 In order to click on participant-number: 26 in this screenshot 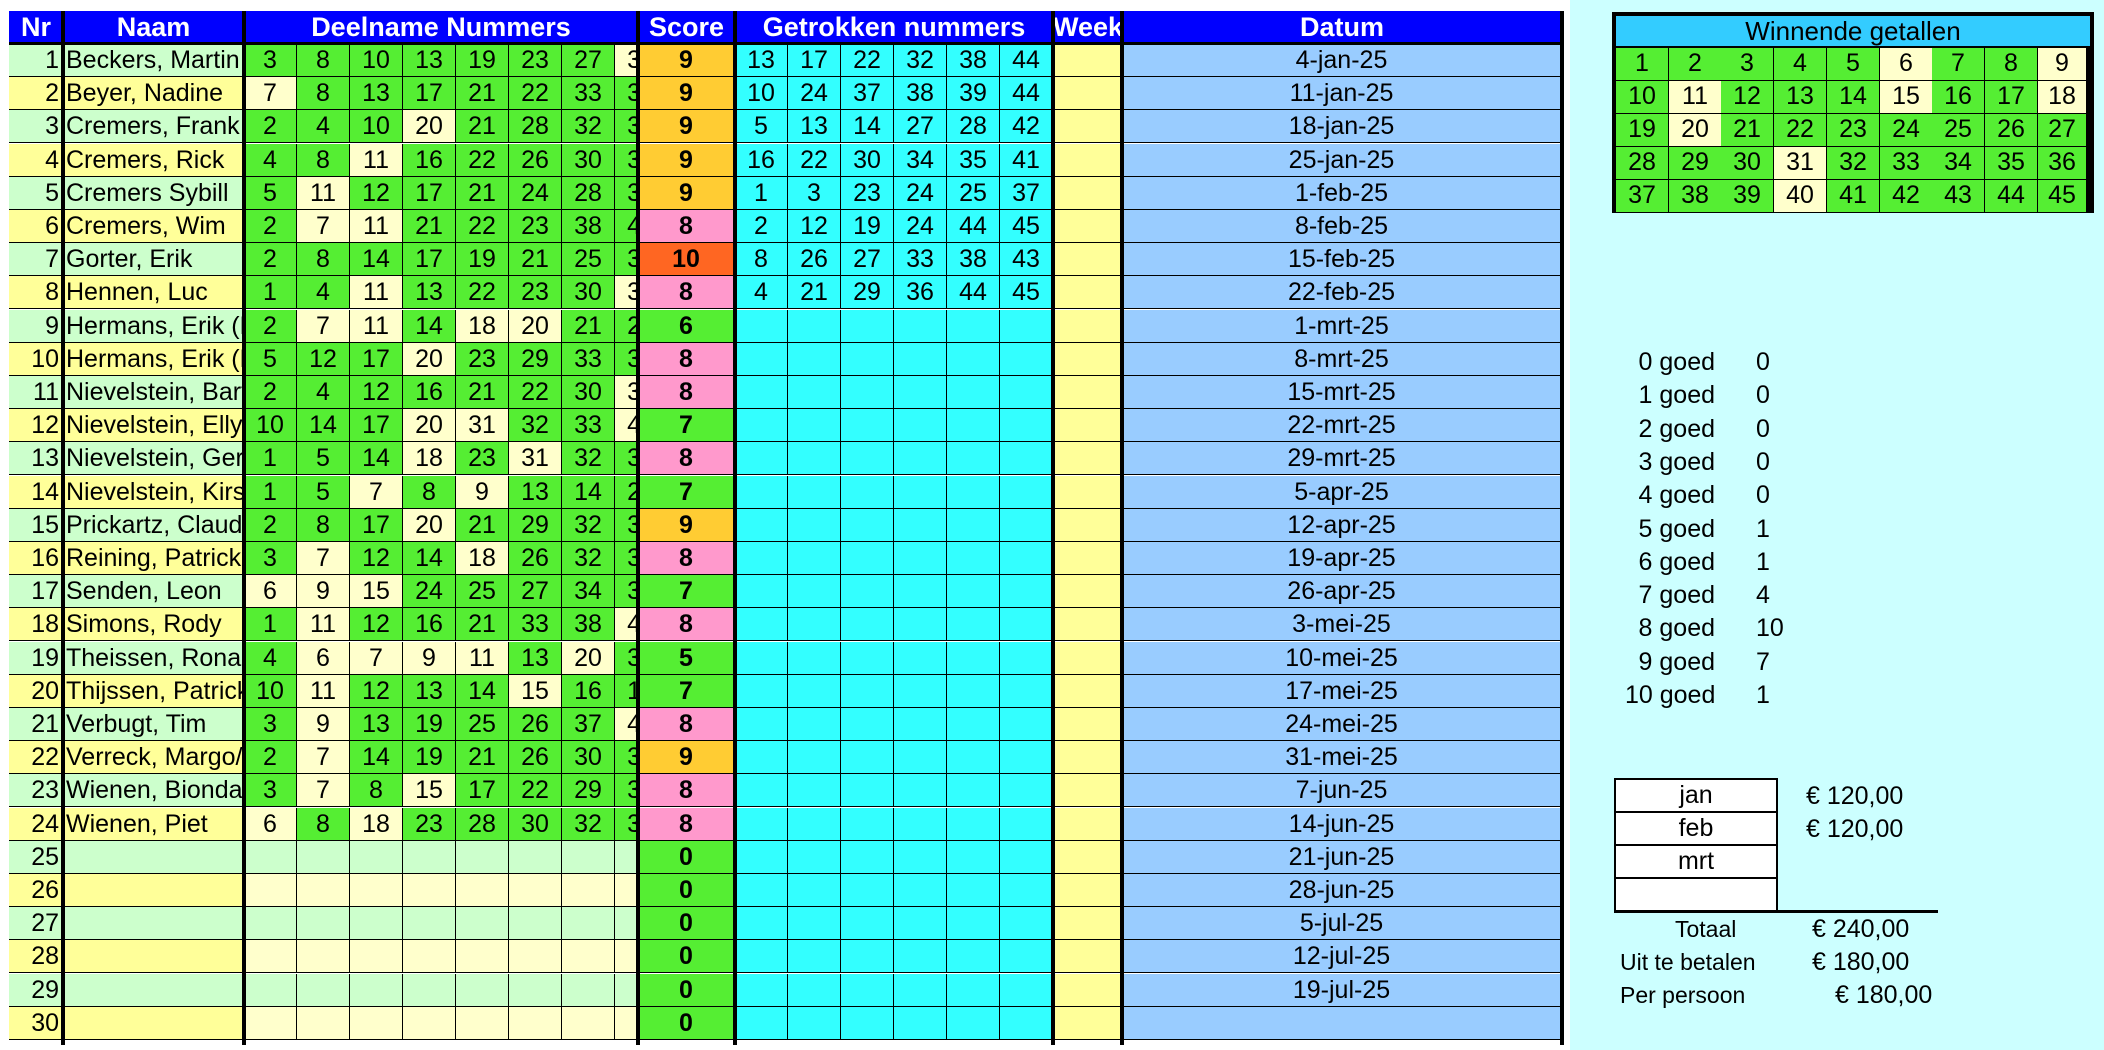, I will do `click(535, 160)`.